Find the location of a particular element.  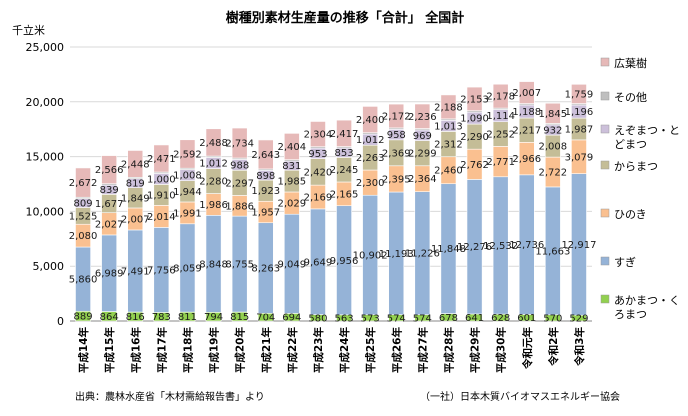

data-label: 958 is located at coordinates (396, 135).